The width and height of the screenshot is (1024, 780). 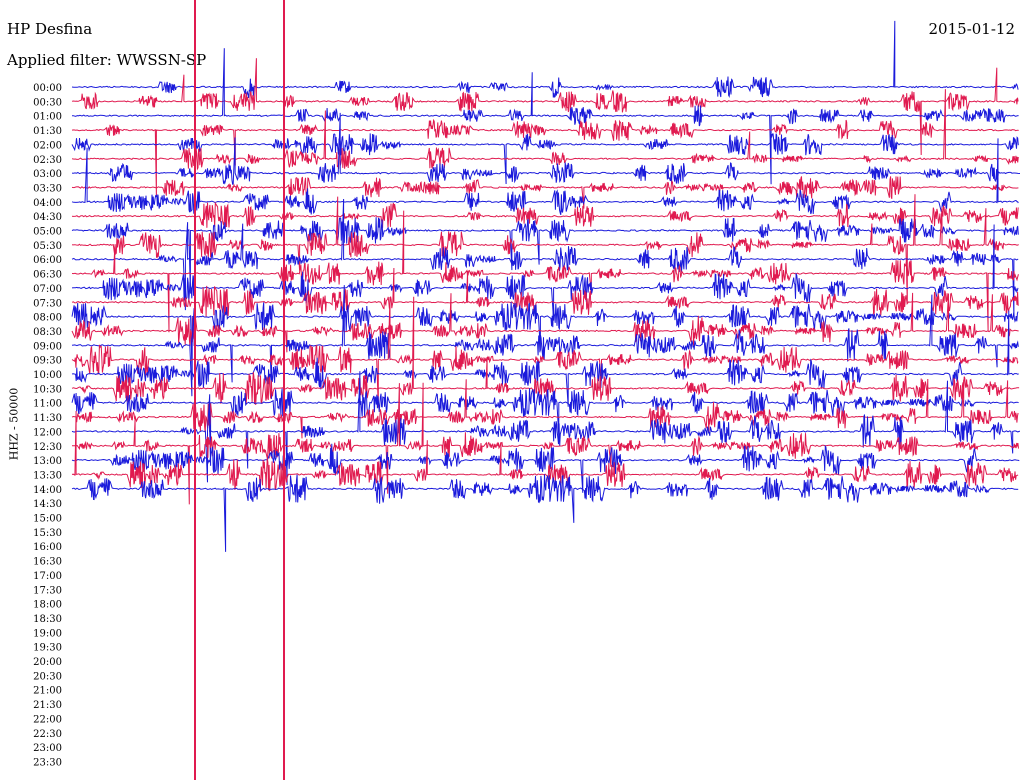 What do you see at coordinates (47, 719) in the screenshot?
I see `row-label-2200: 22:00` at bounding box center [47, 719].